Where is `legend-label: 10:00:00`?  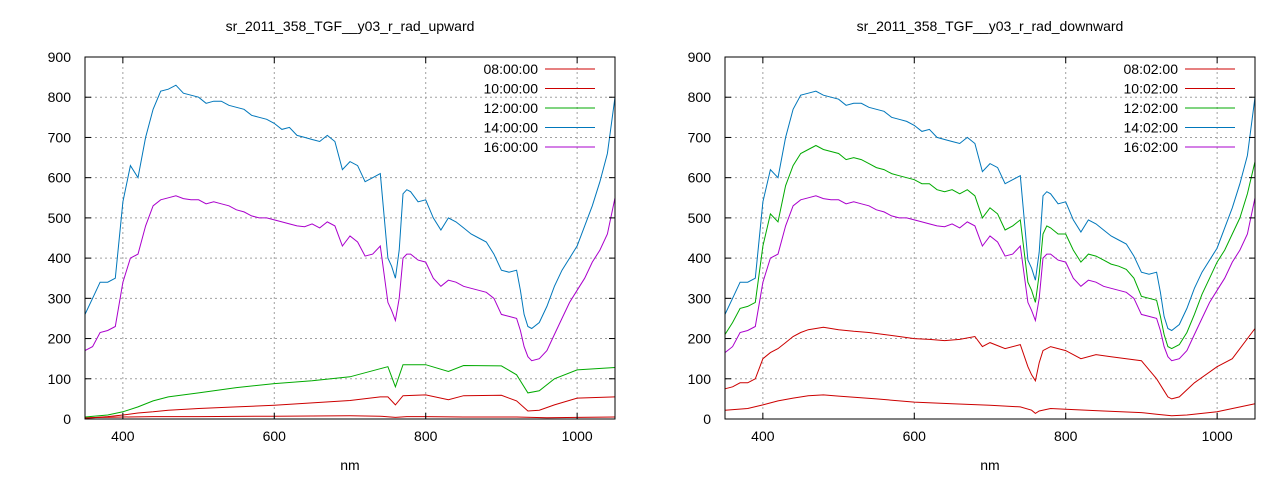
legend-label: 10:00:00 is located at coordinates (511, 89).